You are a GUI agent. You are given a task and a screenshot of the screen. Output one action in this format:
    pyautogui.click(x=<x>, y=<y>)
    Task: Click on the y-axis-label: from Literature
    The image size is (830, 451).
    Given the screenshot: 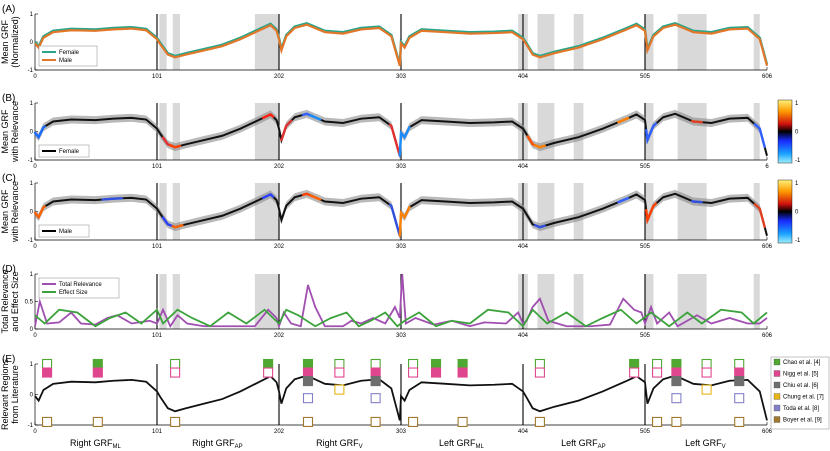 What is the action you would take?
    pyautogui.click(x=15, y=394)
    